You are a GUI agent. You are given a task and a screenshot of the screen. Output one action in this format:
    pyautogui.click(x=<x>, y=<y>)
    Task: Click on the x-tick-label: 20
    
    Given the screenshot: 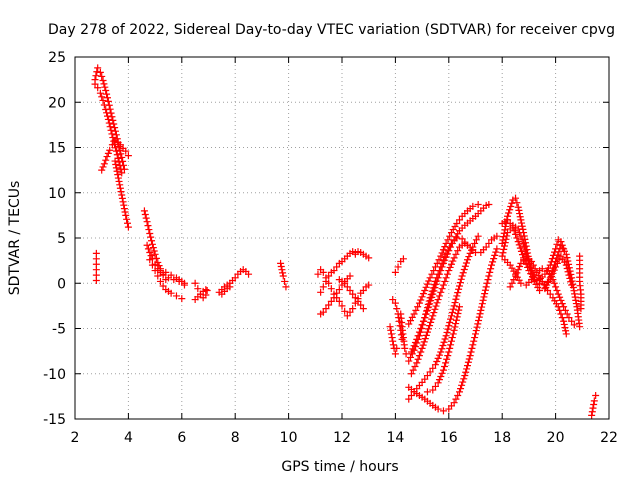 What is the action you would take?
    pyautogui.click(x=556, y=438)
    